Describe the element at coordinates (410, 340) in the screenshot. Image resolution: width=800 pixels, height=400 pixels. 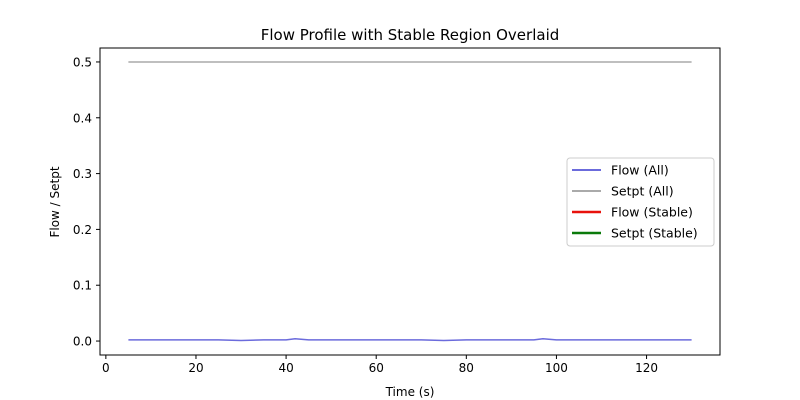
I see `series-line-flow-all` at that location.